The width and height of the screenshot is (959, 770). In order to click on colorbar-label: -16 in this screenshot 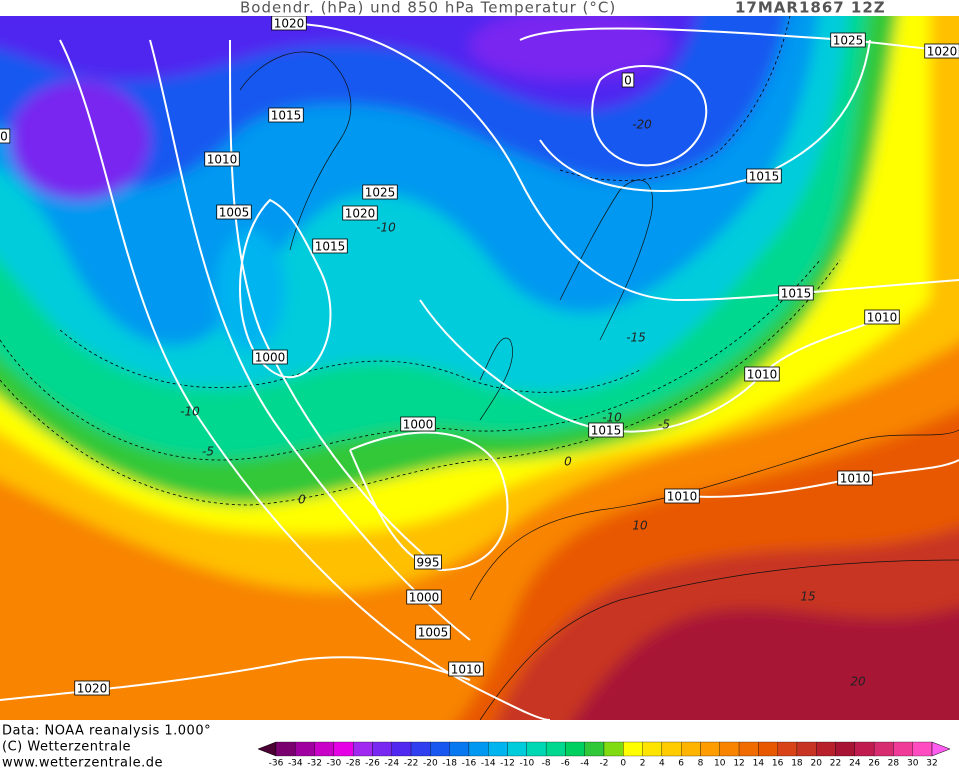, I will do `click(469, 764)`.